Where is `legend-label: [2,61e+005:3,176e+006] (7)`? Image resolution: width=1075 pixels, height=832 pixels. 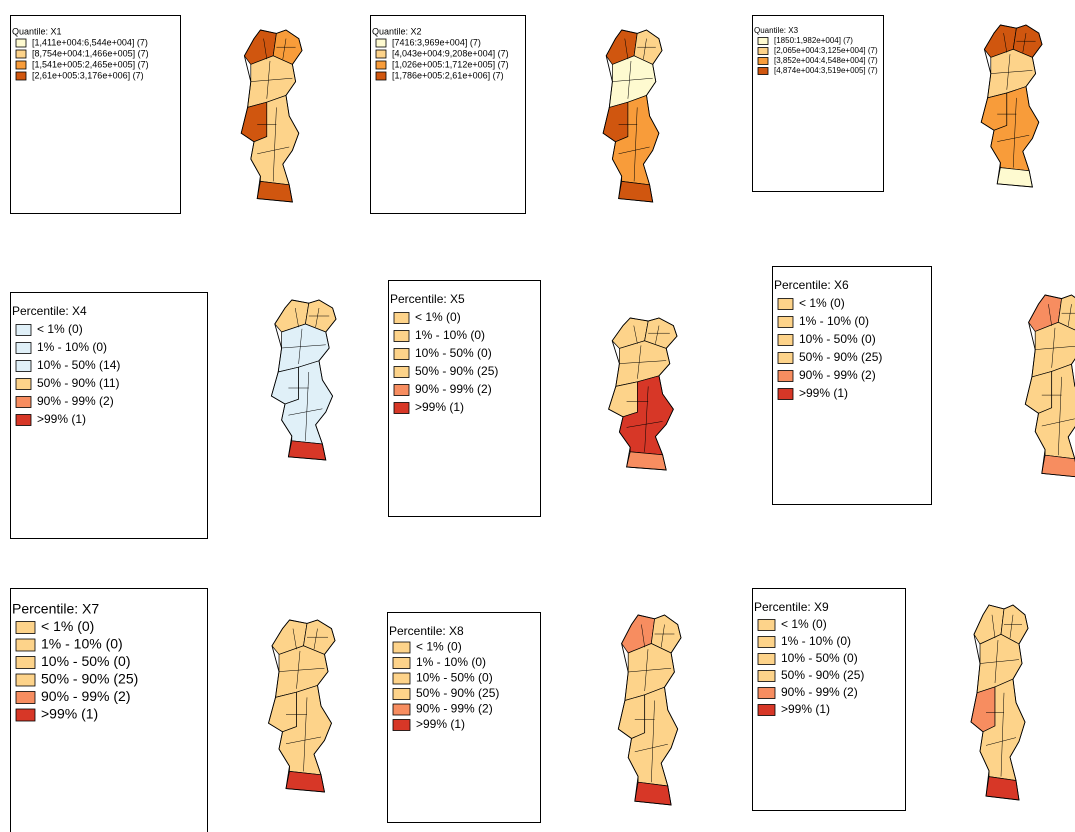
legend-label: [2,61e+005:3,176e+006] (7) is located at coordinates (88, 75).